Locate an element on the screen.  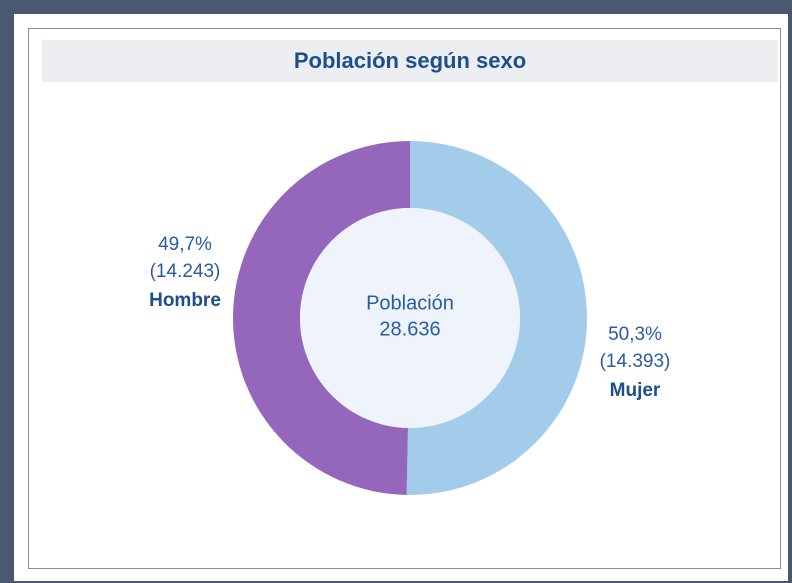
title-bar is located at coordinates (410, 61).